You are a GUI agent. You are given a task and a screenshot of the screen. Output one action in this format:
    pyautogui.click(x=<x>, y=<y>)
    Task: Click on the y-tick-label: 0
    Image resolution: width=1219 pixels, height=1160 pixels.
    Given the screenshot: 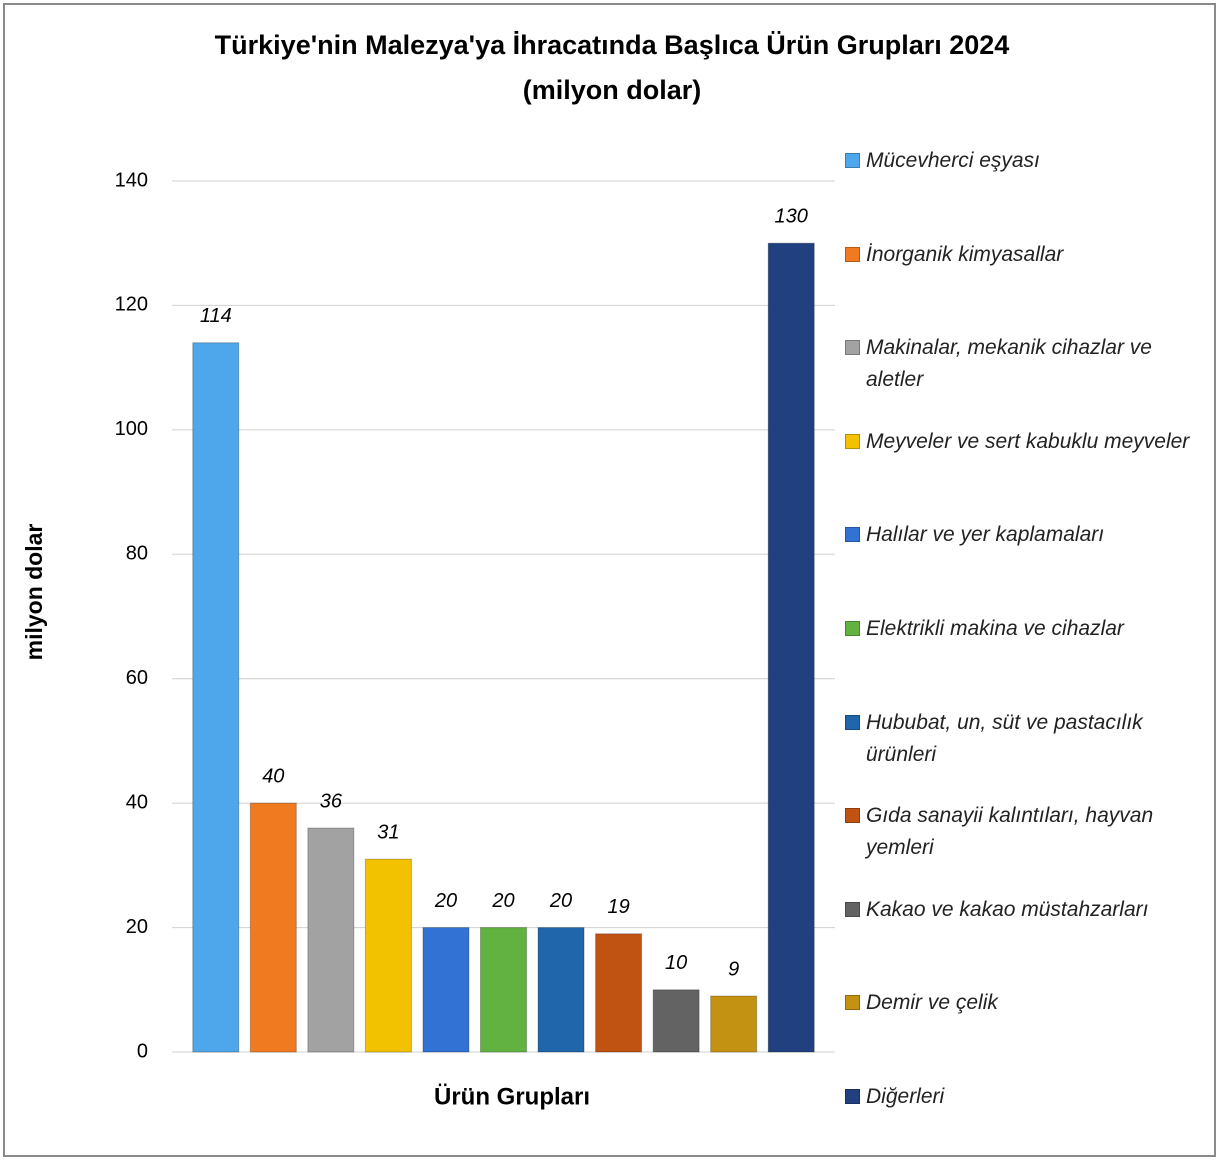 What is the action you would take?
    pyautogui.click(x=142, y=1051)
    